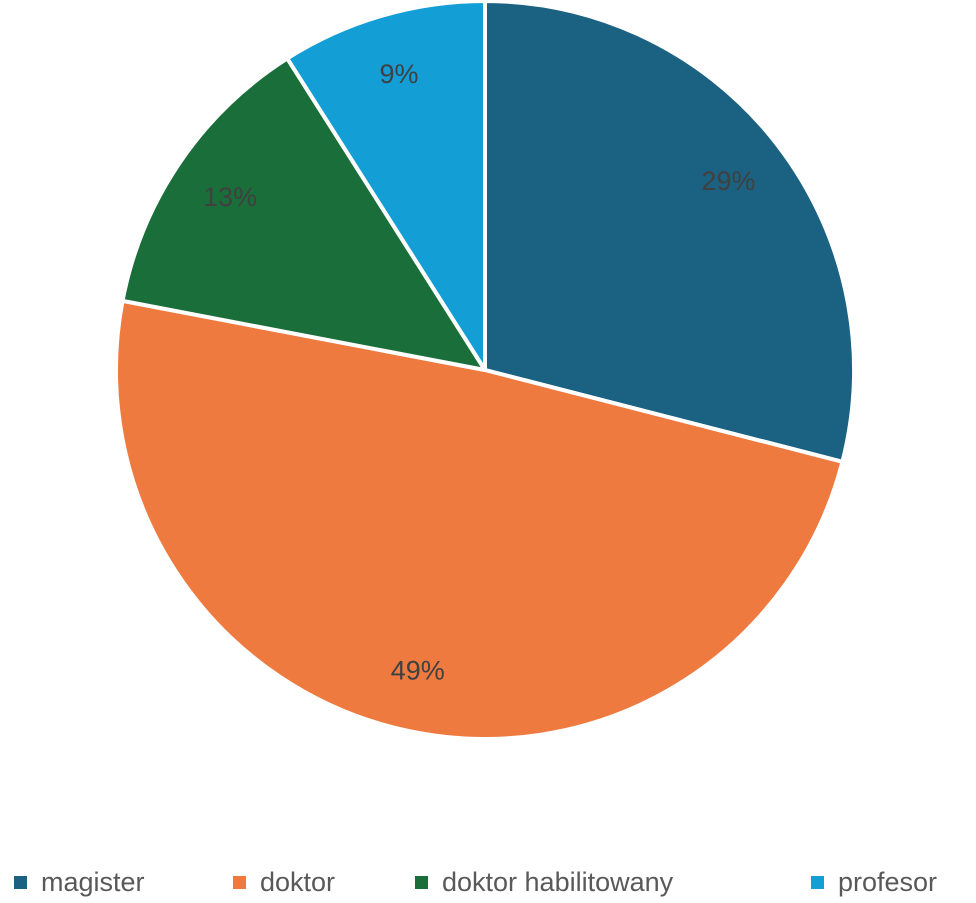 This screenshot has width=976, height=903. I want to click on legend-item-profesor: profesor, so click(874, 882).